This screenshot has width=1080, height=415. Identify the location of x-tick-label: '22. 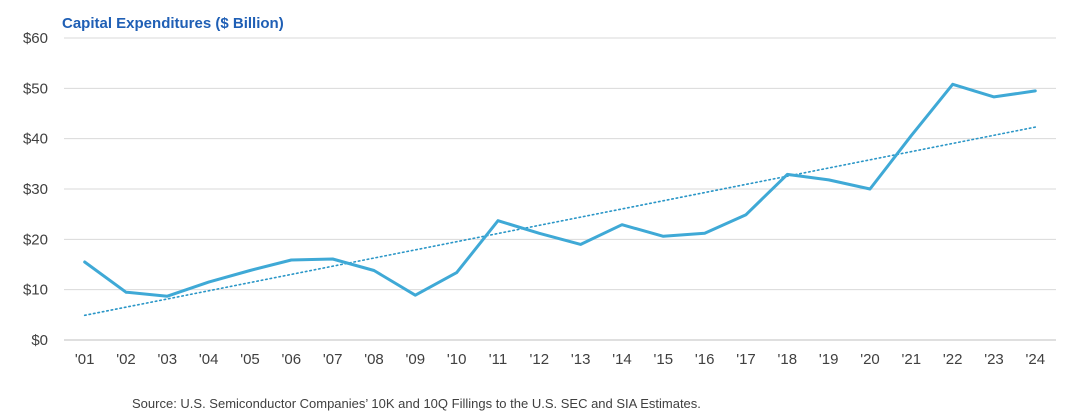
(953, 359).